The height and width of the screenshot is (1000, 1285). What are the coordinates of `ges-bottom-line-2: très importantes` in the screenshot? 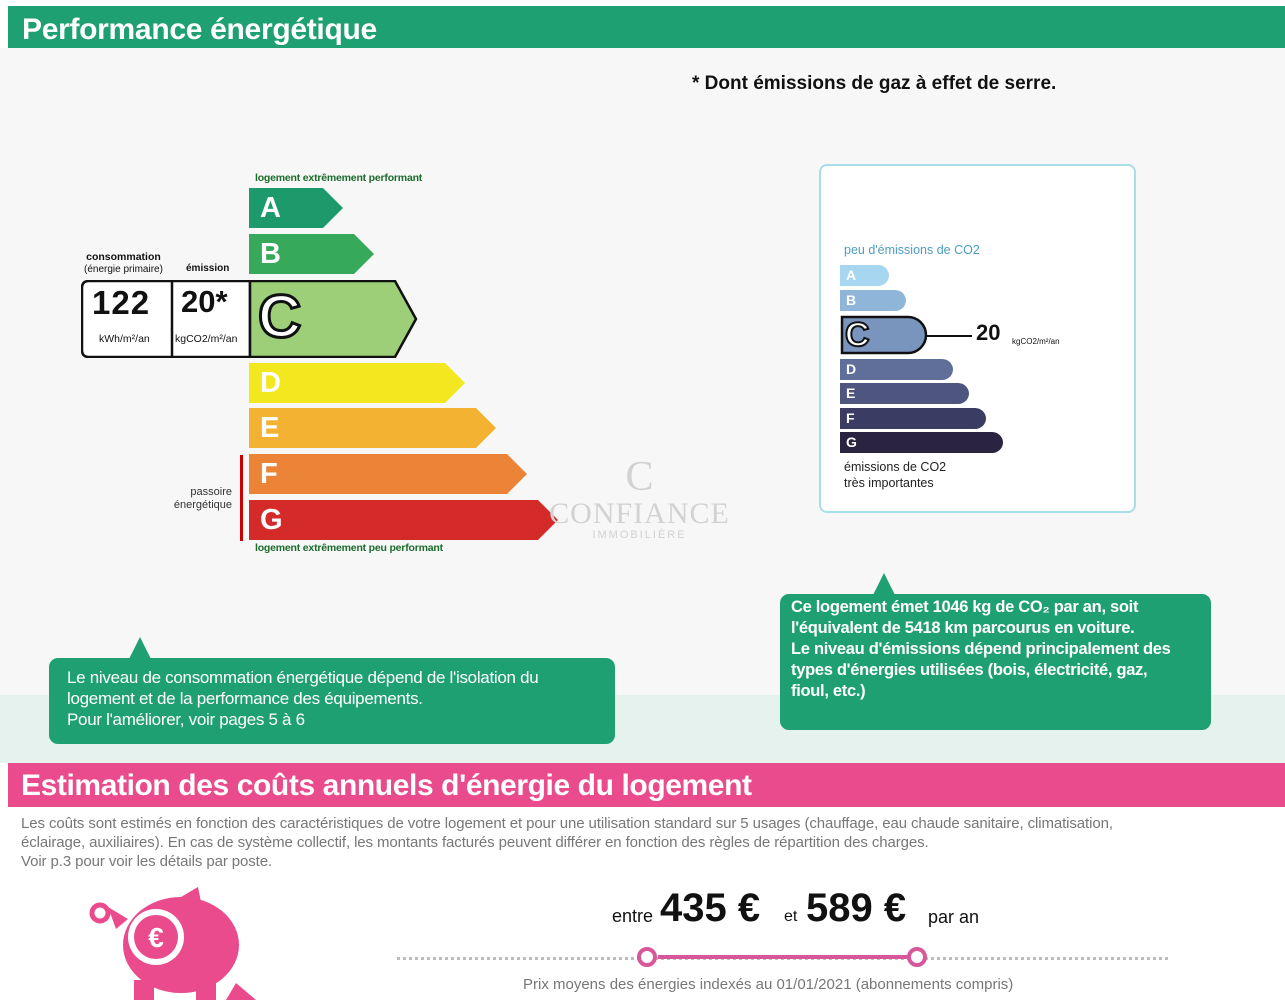 It's located at (889, 483).